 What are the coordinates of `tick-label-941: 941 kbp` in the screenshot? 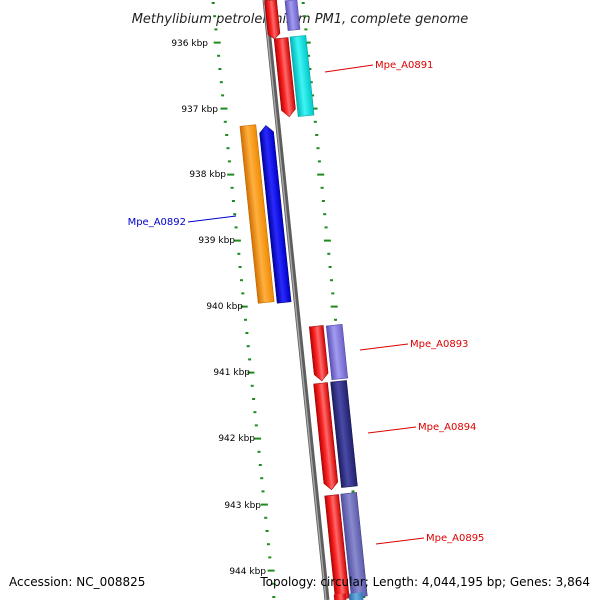 It's located at (231, 373).